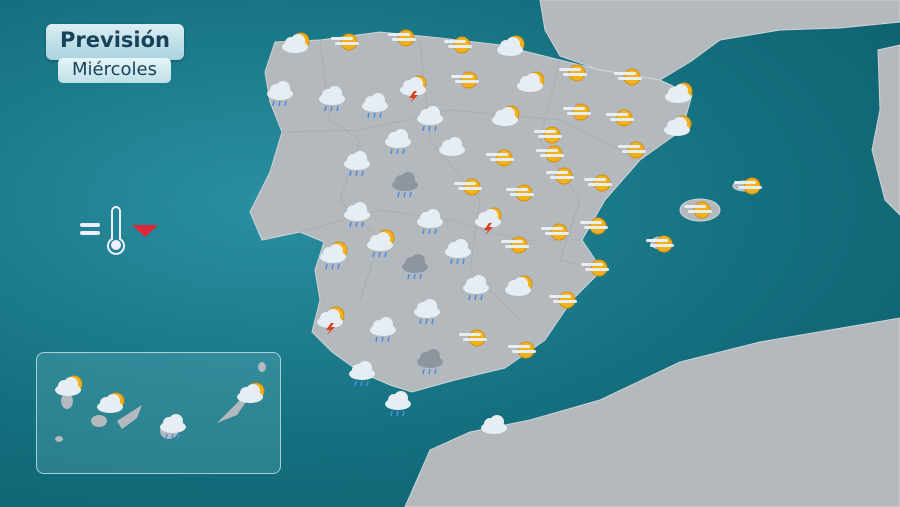  I want to click on title-box: Previsión, so click(115, 42).